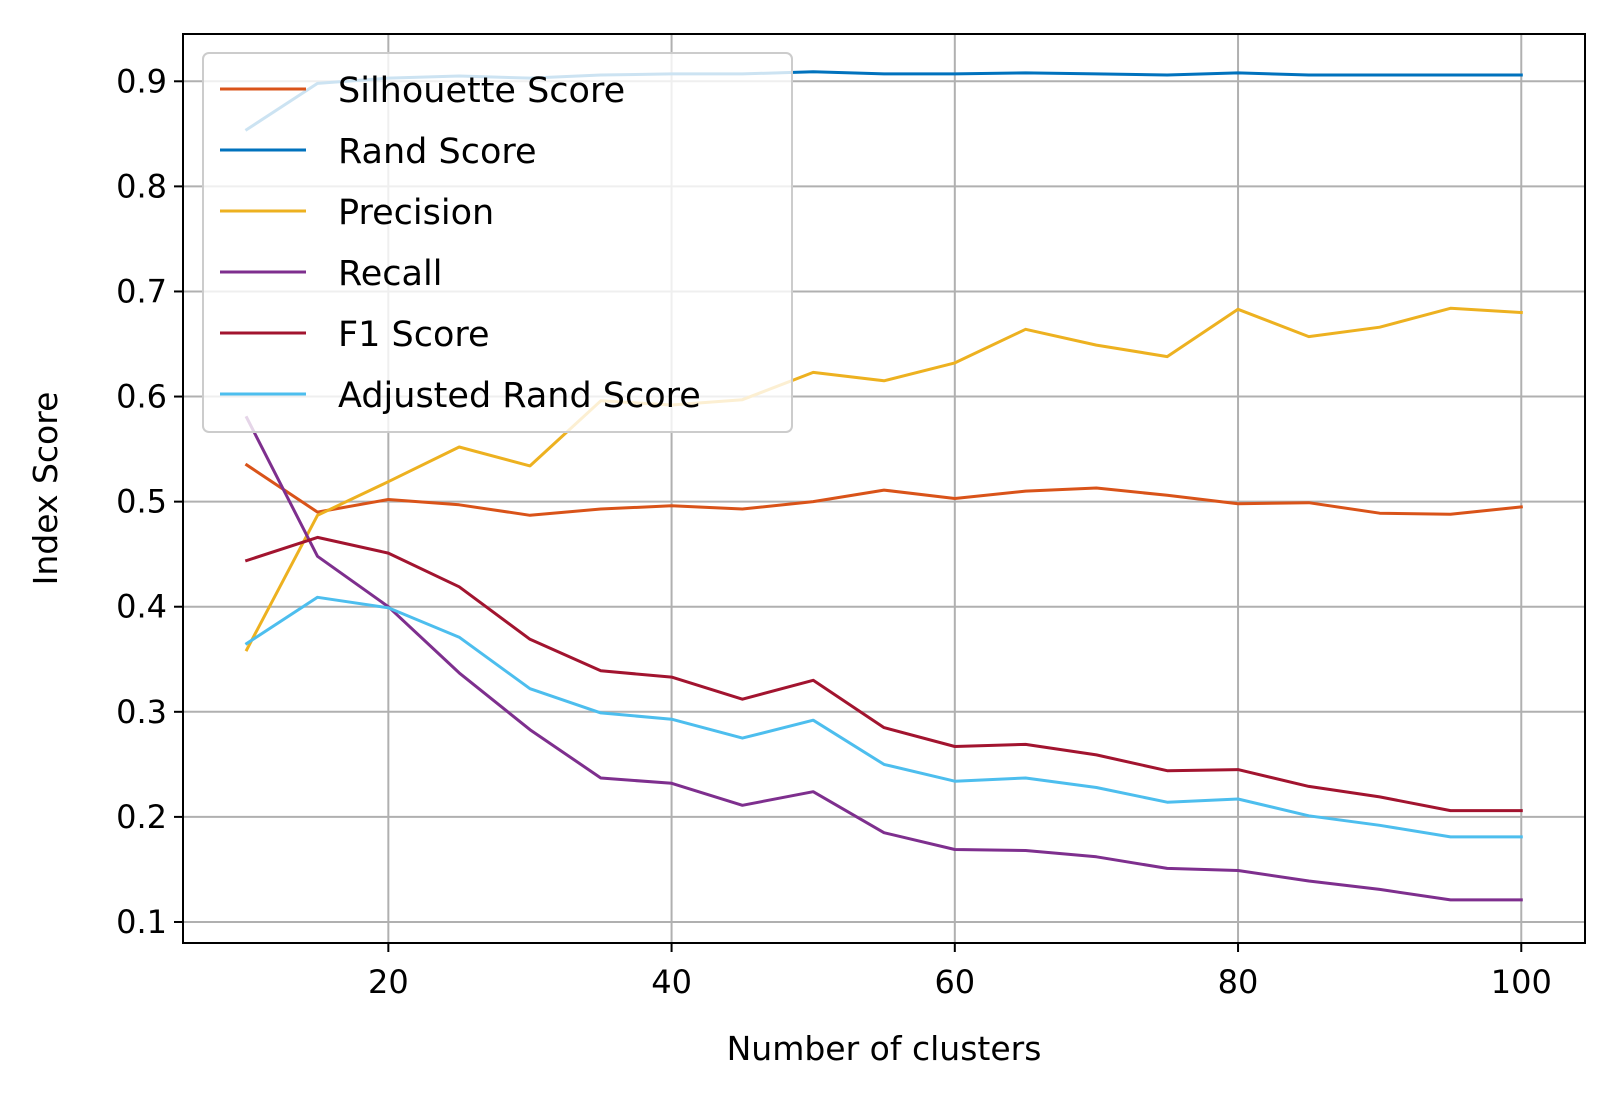 The height and width of the screenshot is (1095, 1610). What do you see at coordinates (954, 982) in the screenshot?
I see `x-tick-label: 60` at bounding box center [954, 982].